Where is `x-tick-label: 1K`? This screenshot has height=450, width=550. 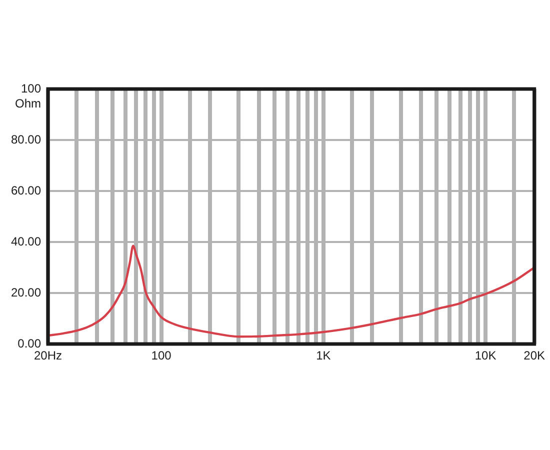
x-tick-label: 1K is located at coordinates (323, 355).